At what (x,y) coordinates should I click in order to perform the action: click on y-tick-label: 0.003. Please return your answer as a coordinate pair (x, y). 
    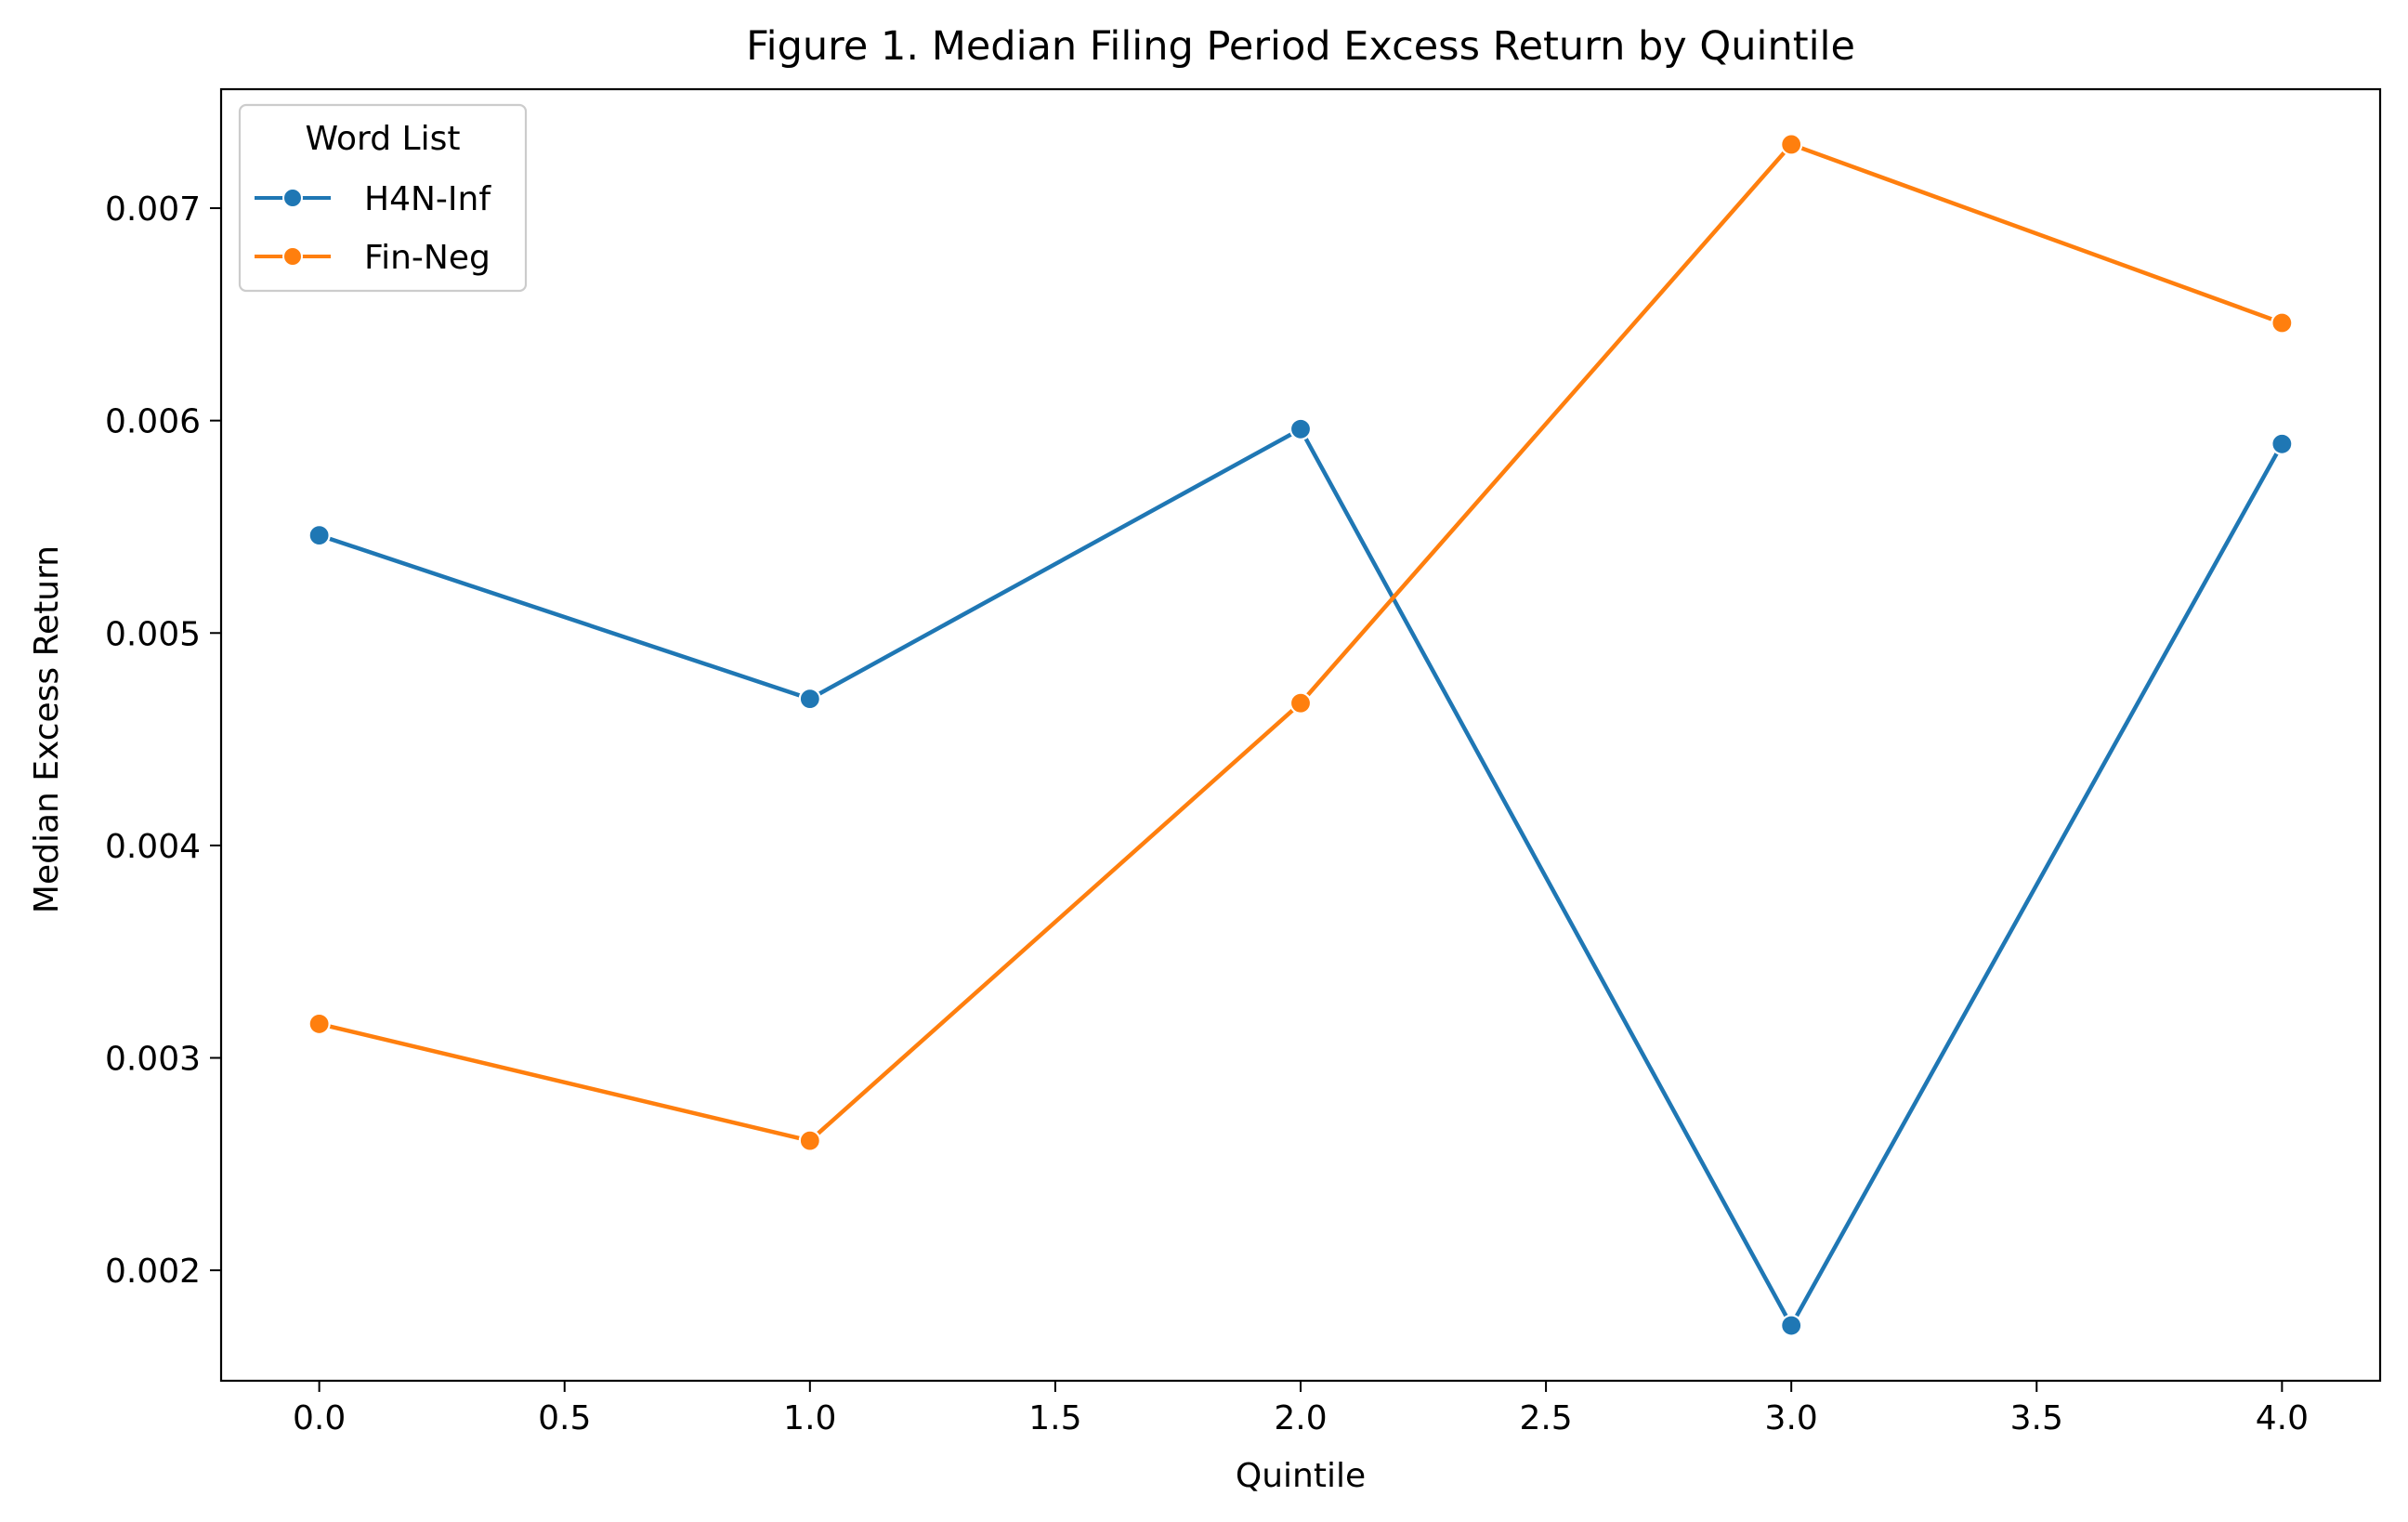
    Looking at the image, I should click on (153, 1060).